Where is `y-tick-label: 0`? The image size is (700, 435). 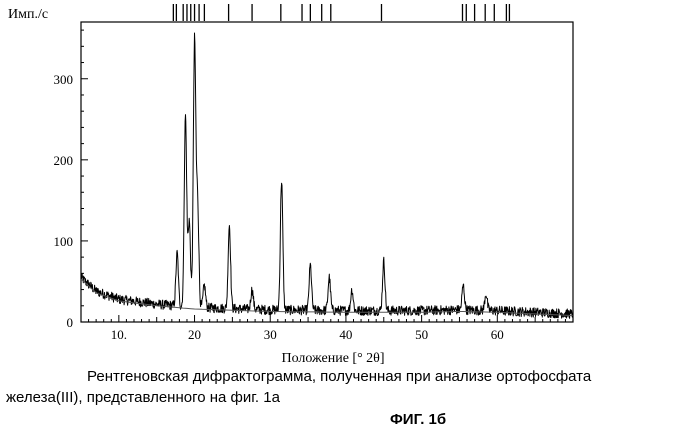
y-tick-label: 0 is located at coordinates (70, 322).